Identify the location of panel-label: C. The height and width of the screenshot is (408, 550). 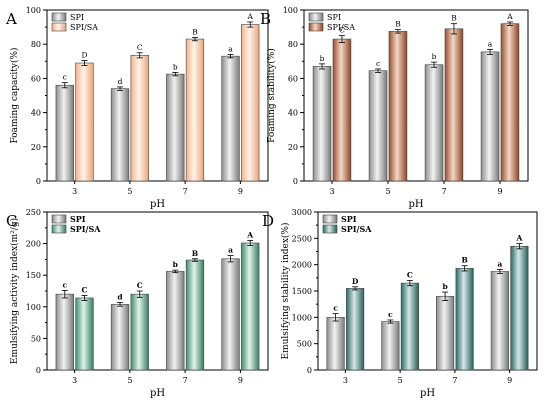
(11, 221).